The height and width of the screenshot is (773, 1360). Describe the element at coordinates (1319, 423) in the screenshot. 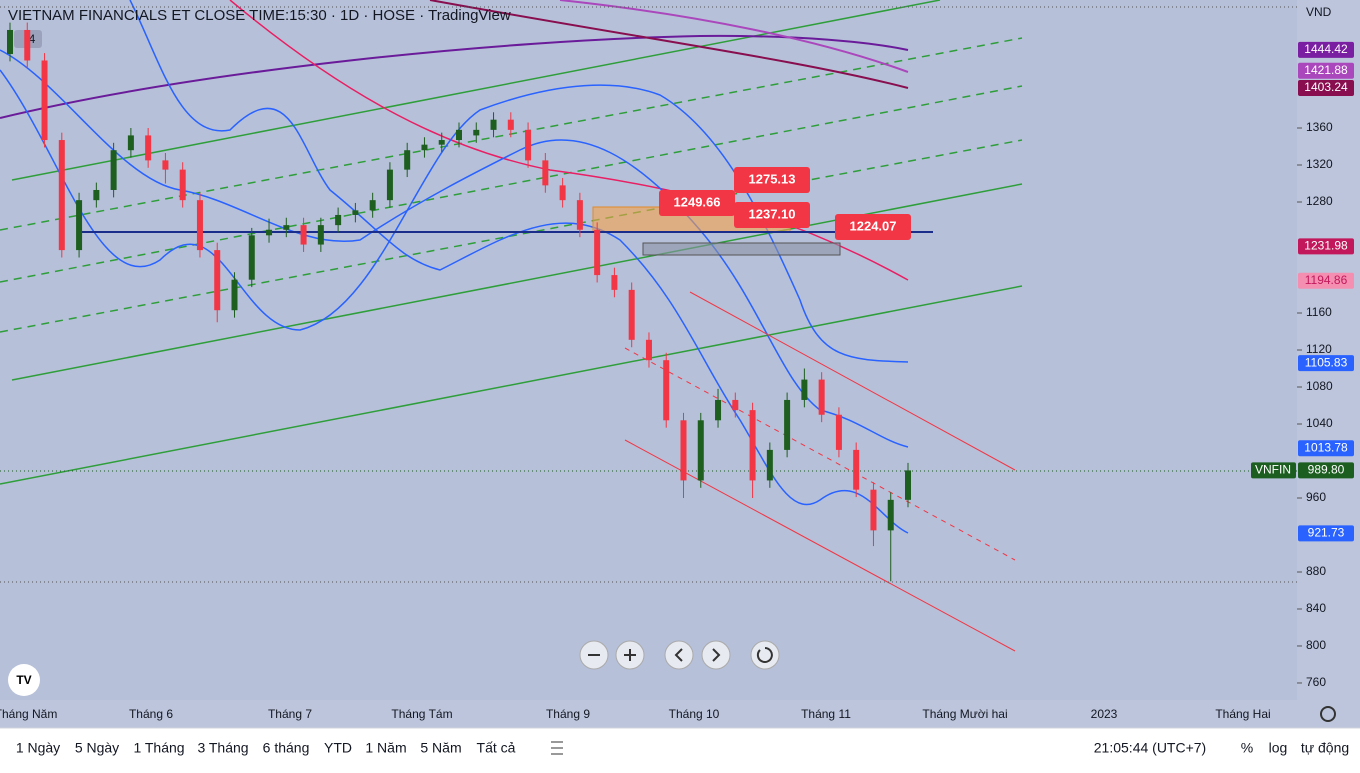

I see `y-tick-label: 1040` at that location.